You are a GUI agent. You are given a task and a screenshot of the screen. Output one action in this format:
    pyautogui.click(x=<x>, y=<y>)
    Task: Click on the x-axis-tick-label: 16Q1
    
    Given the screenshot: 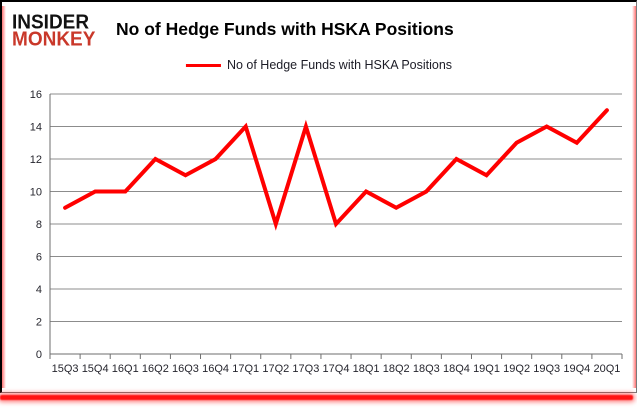 What is the action you would take?
    pyautogui.click(x=125, y=369)
    